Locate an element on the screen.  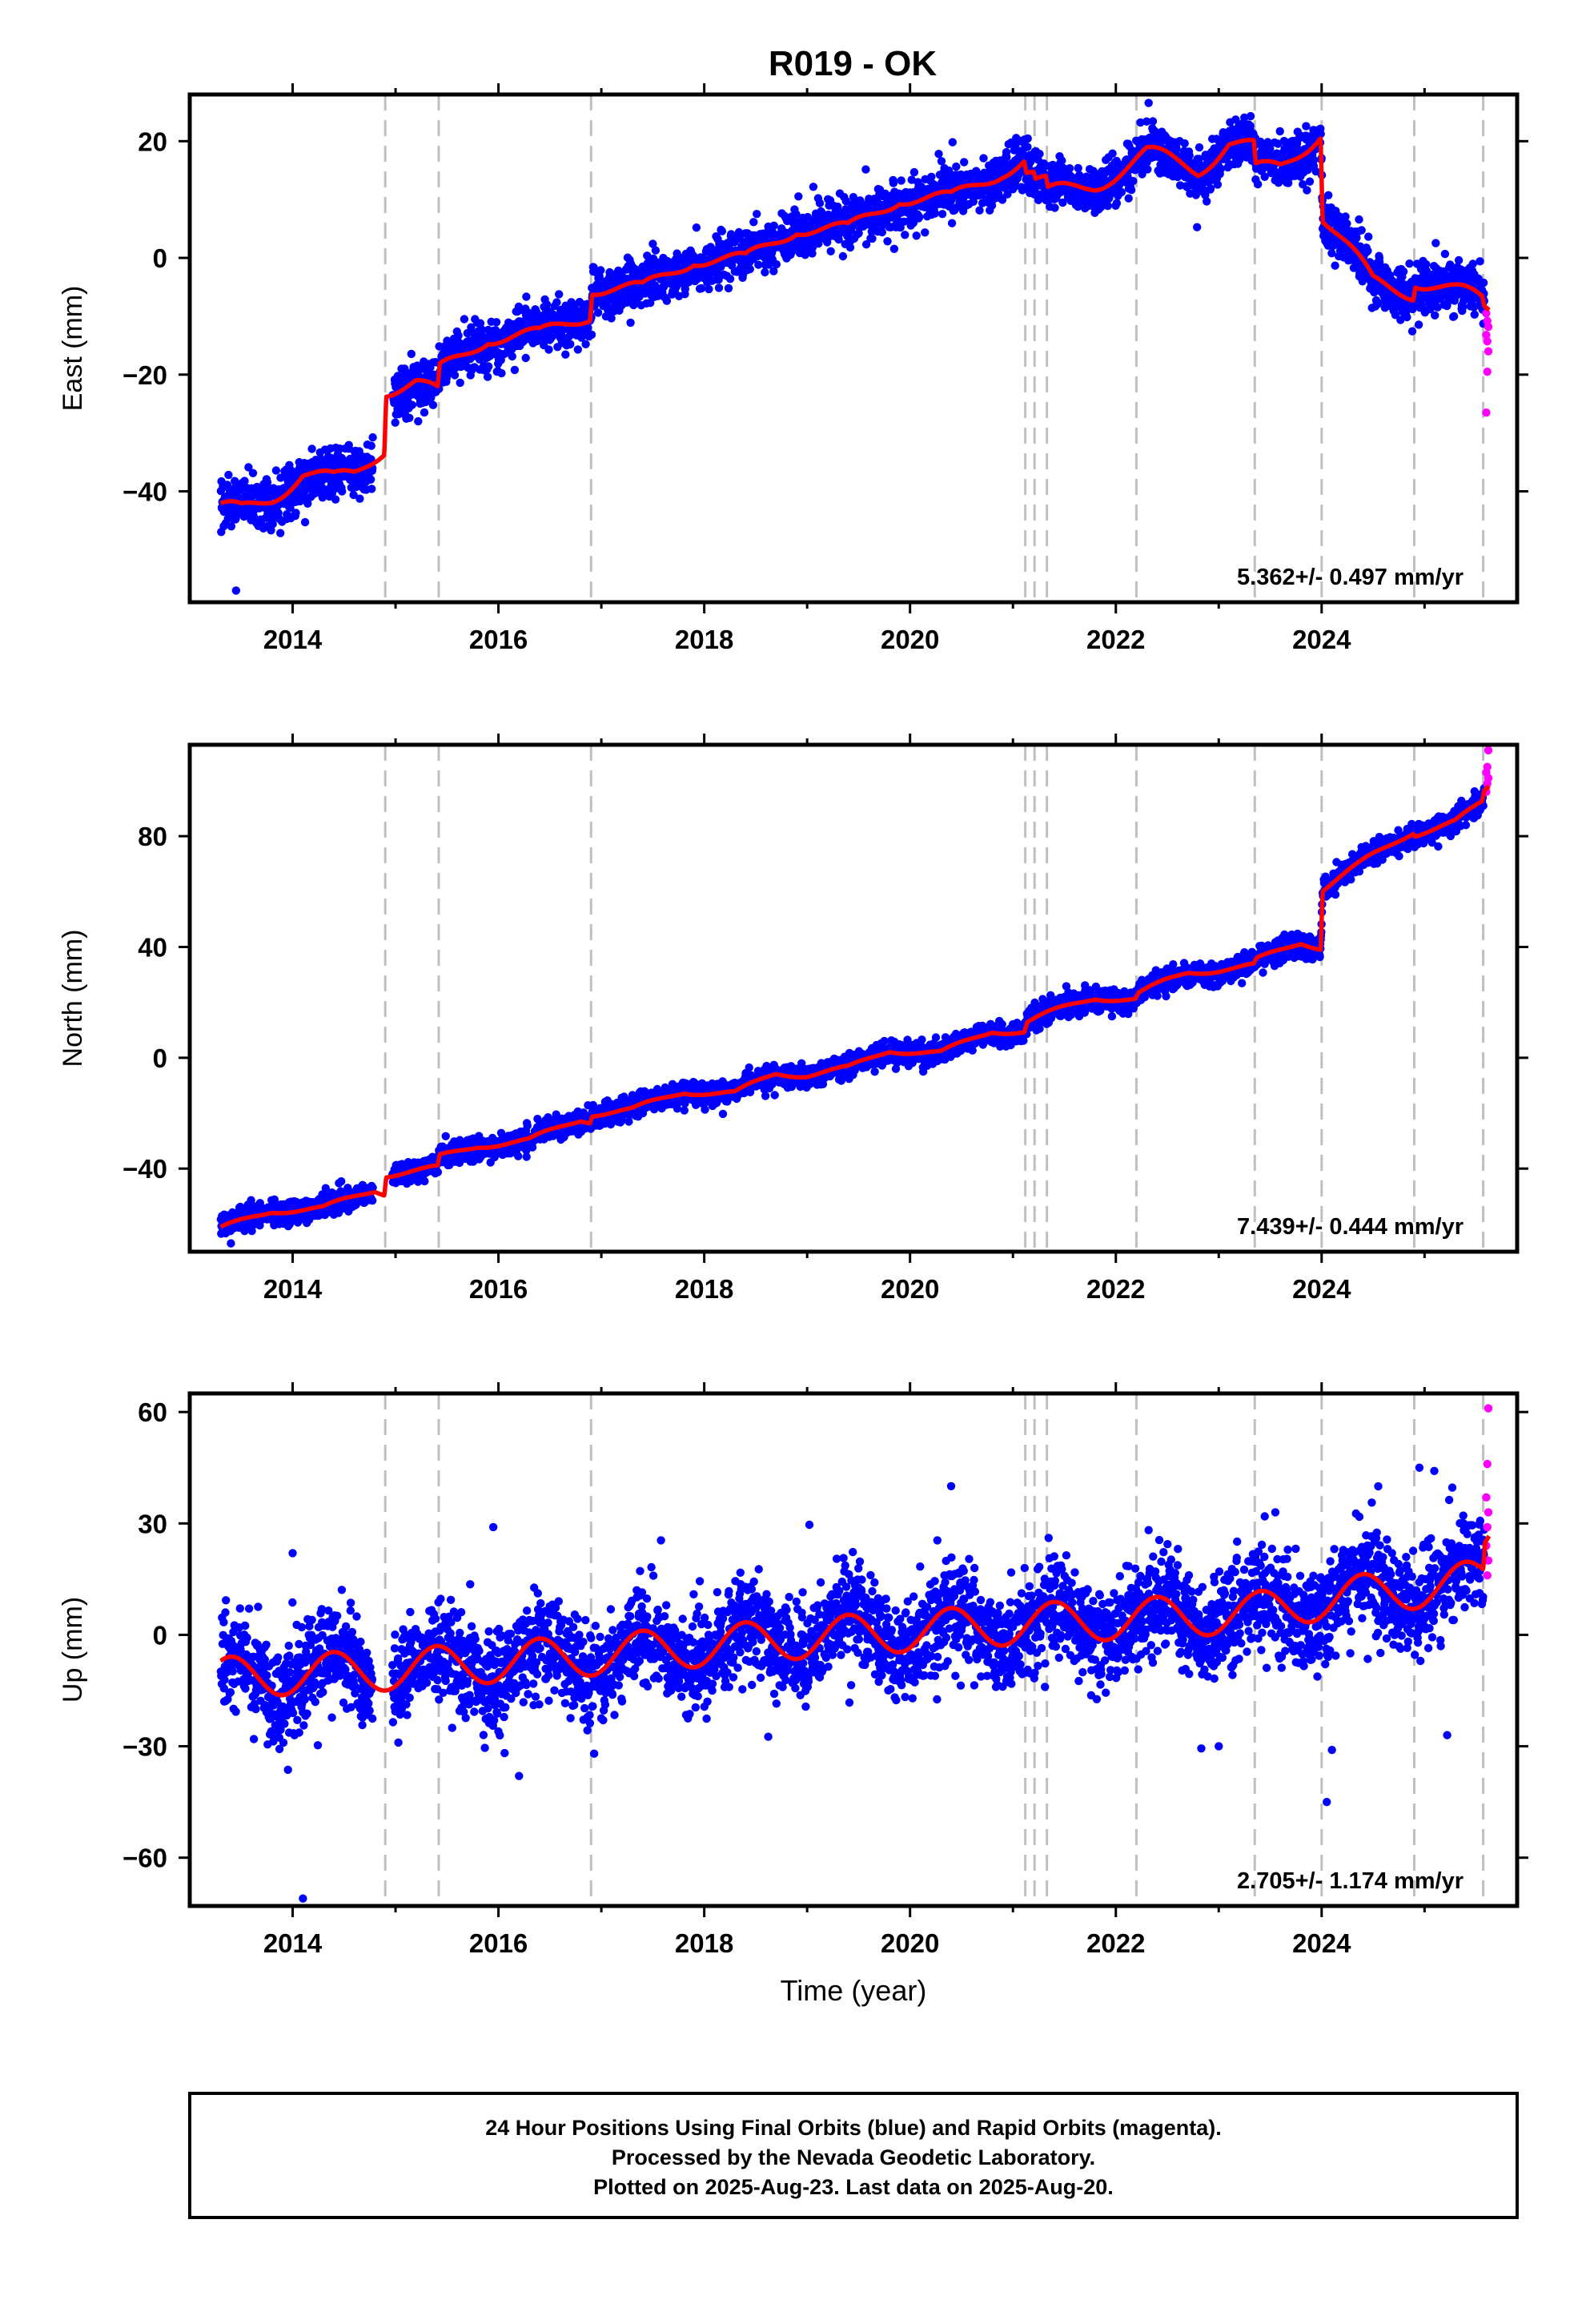
y-tick-label: −40 is located at coordinates (144, 492).